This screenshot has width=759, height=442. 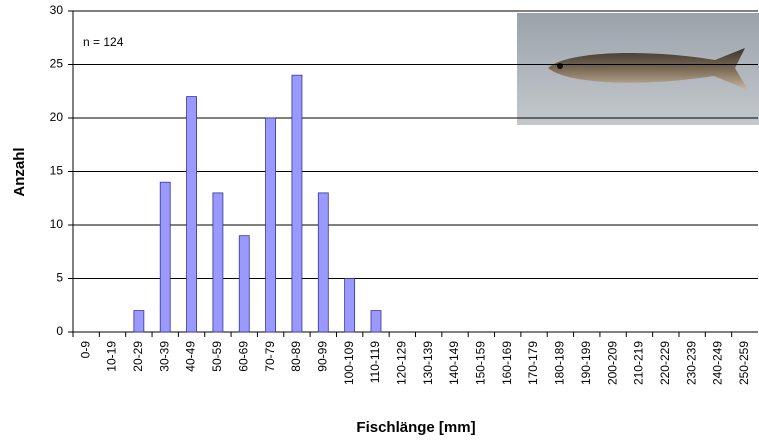 What do you see at coordinates (57, 64) in the screenshot?
I see `y-tick-label: 25` at bounding box center [57, 64].